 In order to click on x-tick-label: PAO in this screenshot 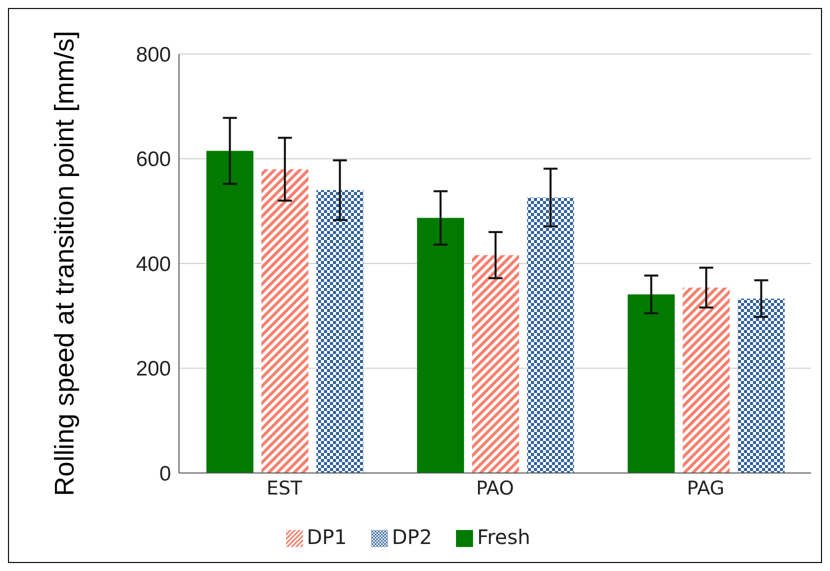, I will do `click(495, 488)`.